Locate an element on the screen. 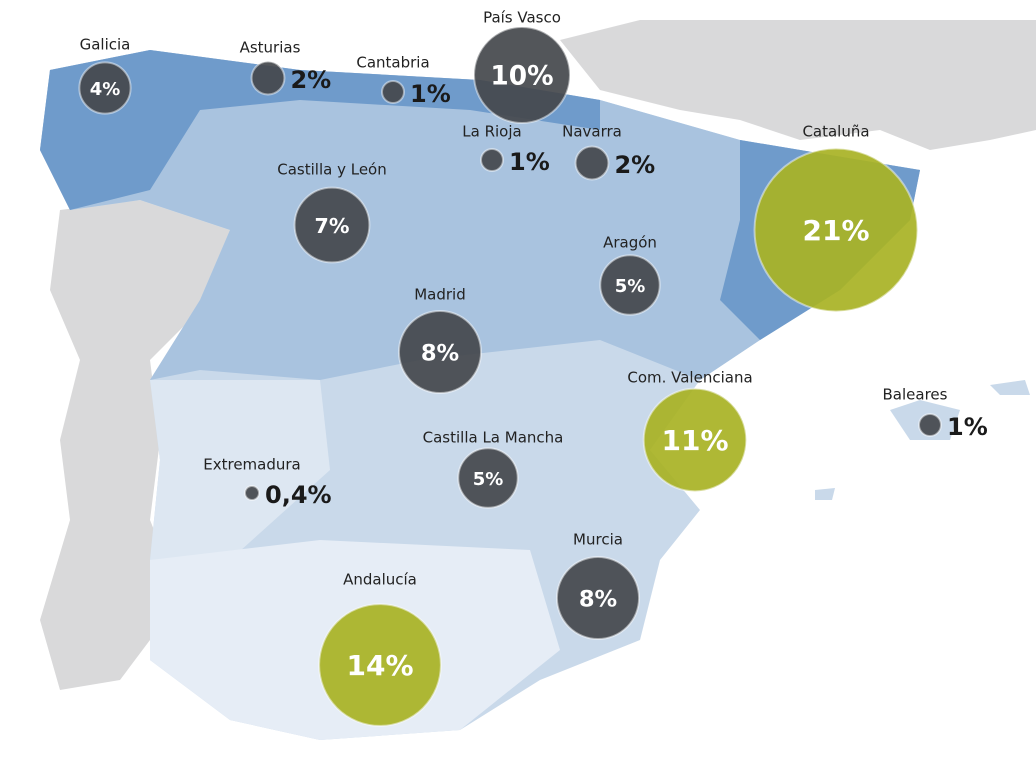 The height and width of the screenshot is (773, 1036). value-label: 11% is located at coordinates (694, 440).